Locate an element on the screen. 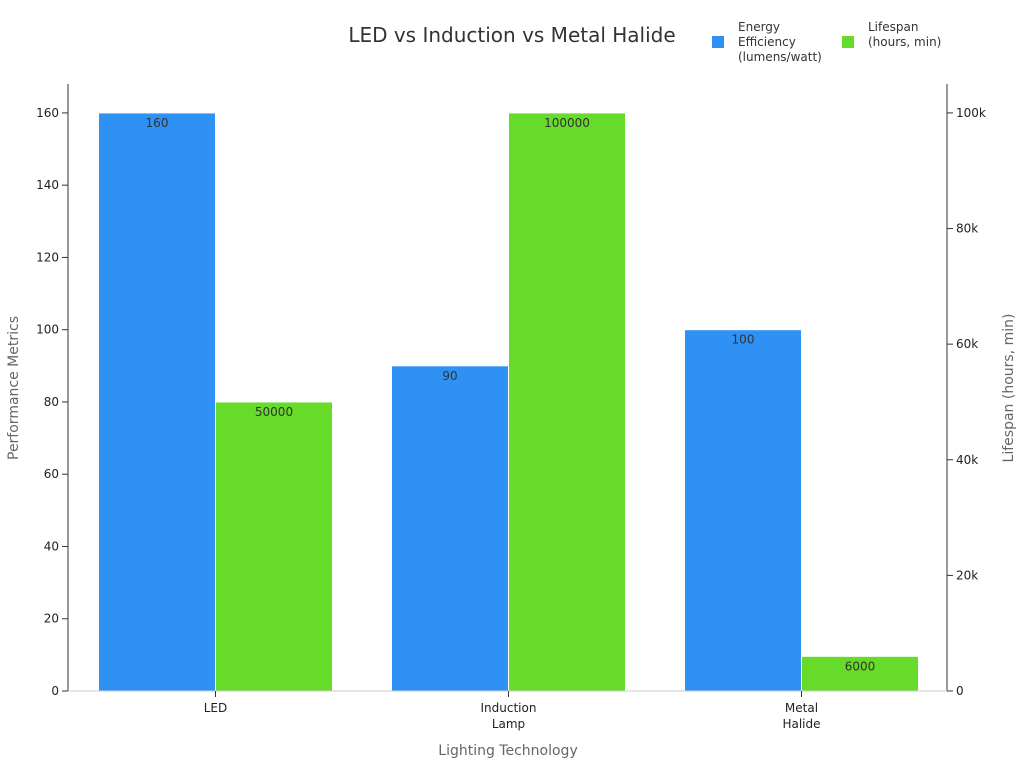 This screenshot has height=768, width=1024. legend-label: Efficiency is located at coordinates (767, 42).